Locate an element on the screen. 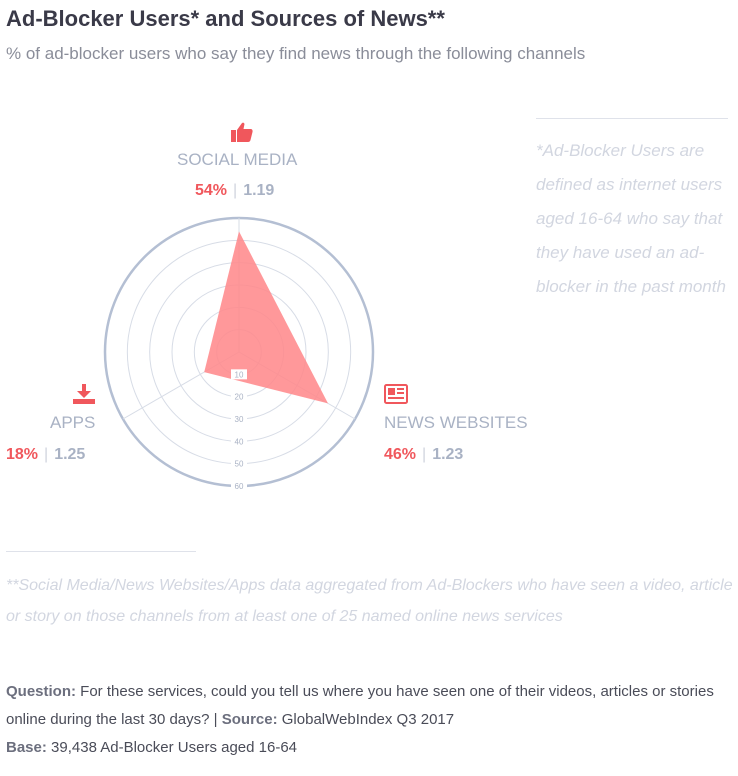 This screenshot has width=738, height=776. base-text: 39,438 Ad-Blocker Users aged 16-64 is located at coordinates (174, 747).